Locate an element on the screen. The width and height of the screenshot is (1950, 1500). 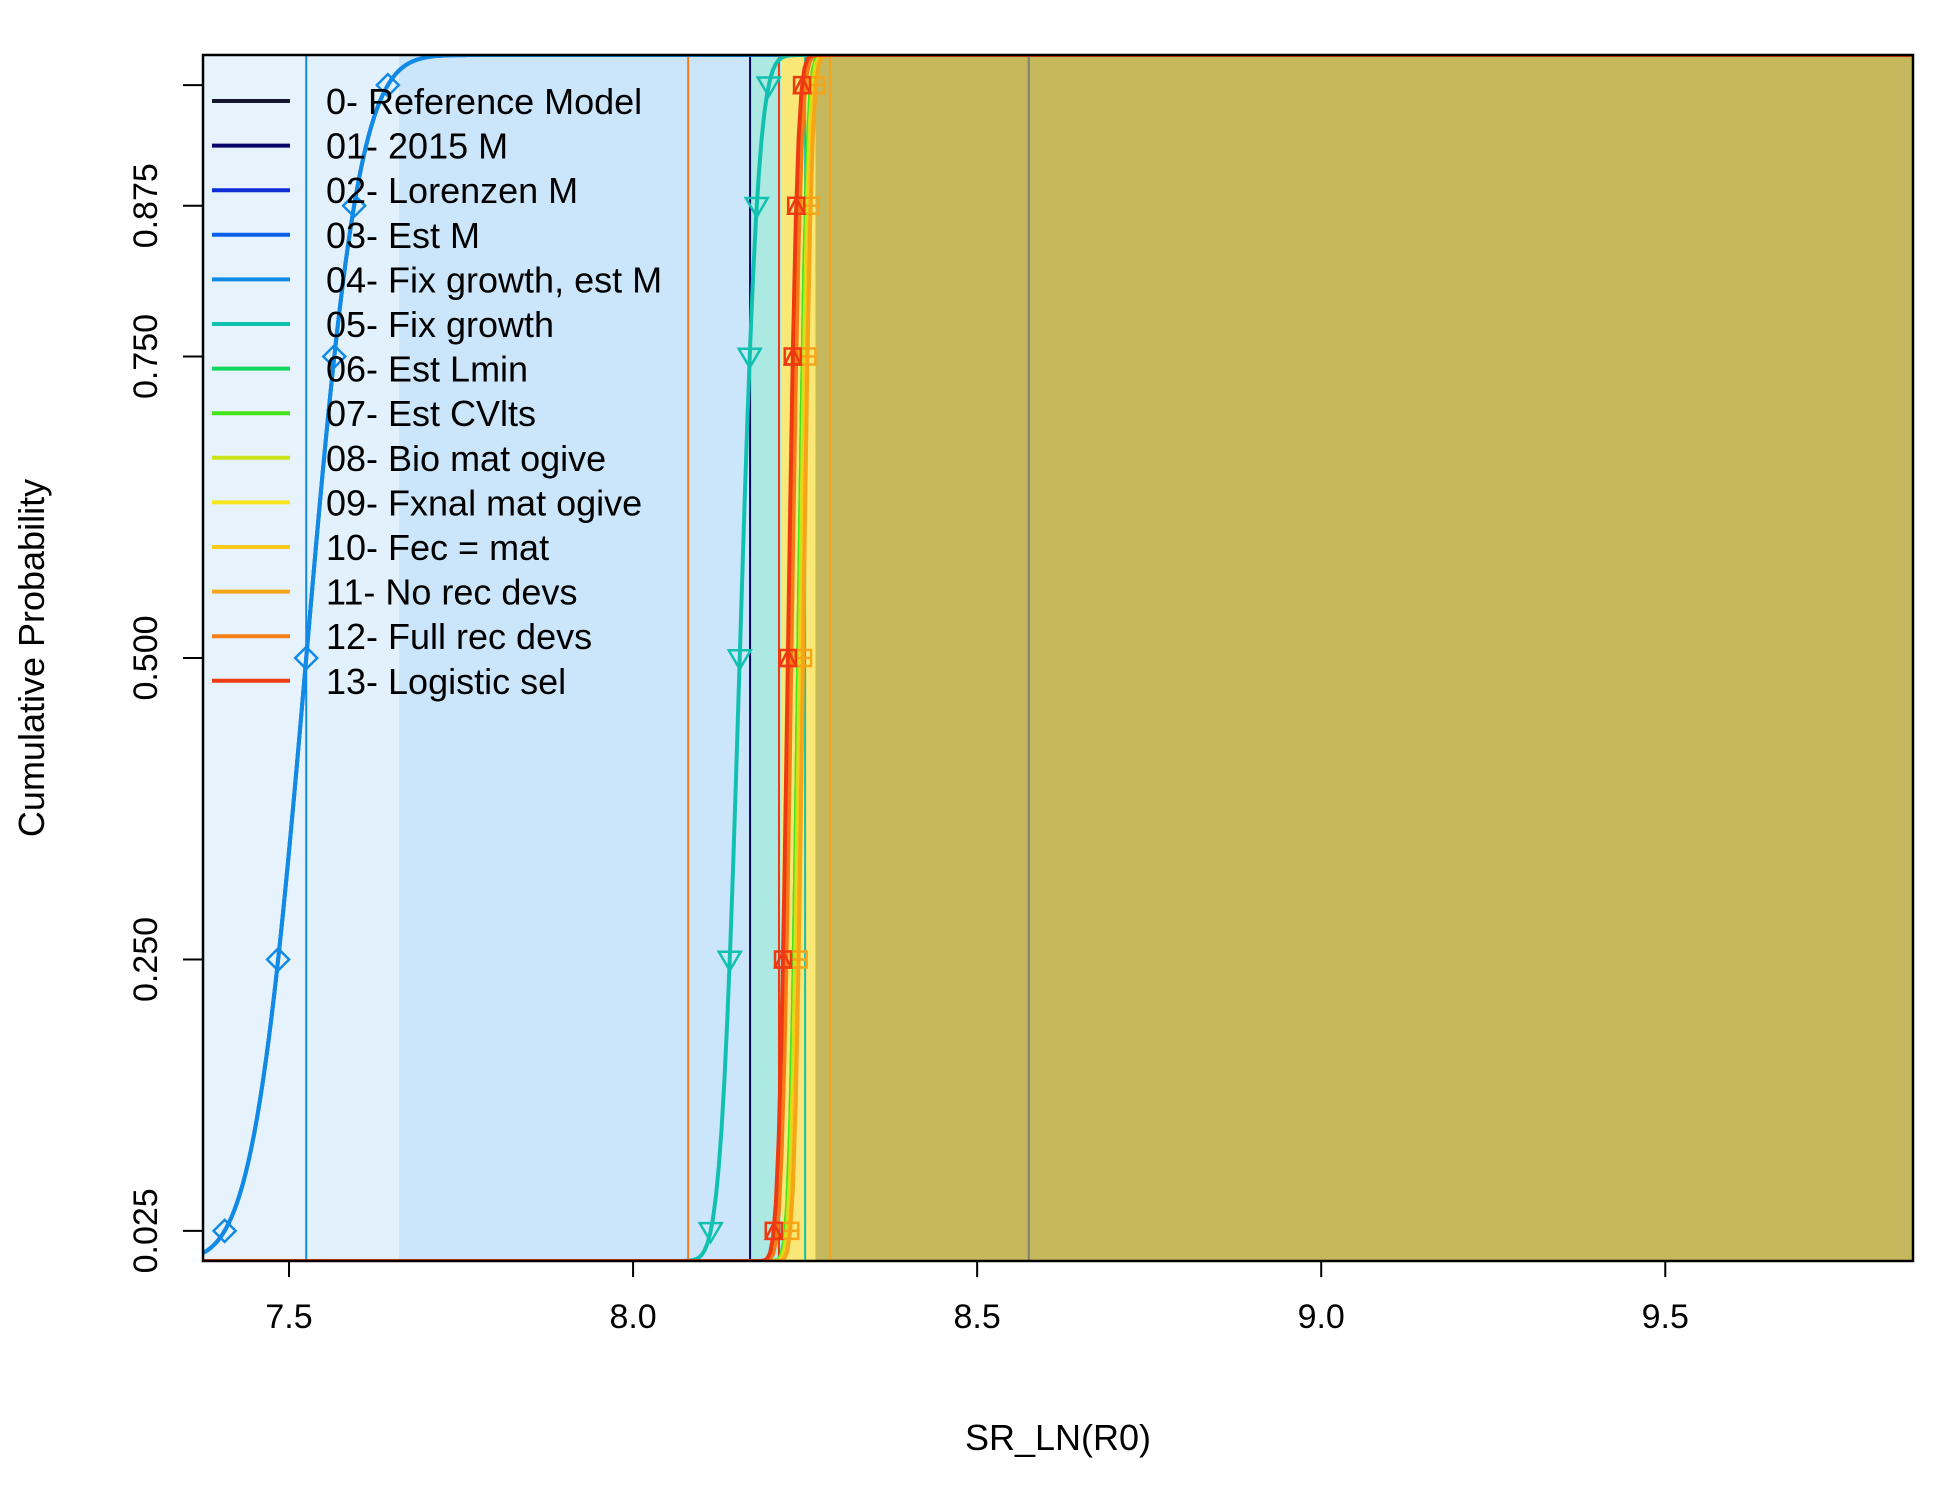
y-axis: 0.025 0.250 0.500 0.750 0.875 is located at coordinates (165, 678).